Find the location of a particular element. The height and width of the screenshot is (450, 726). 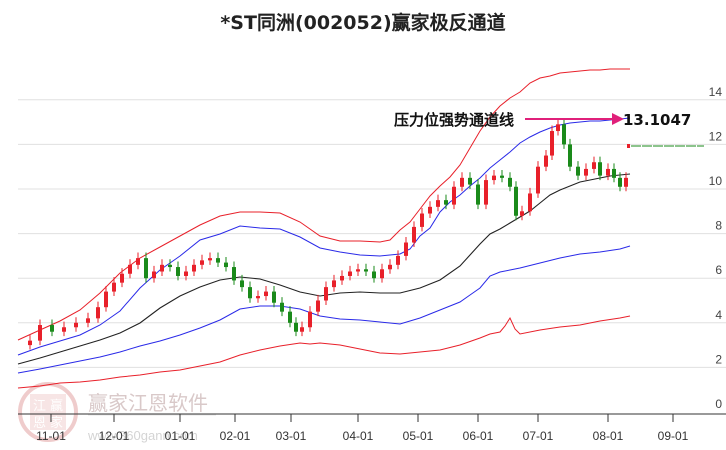

y-axis-labels: 0 2 4 6 8 10 12 14 is located at coordinates (716, 248).